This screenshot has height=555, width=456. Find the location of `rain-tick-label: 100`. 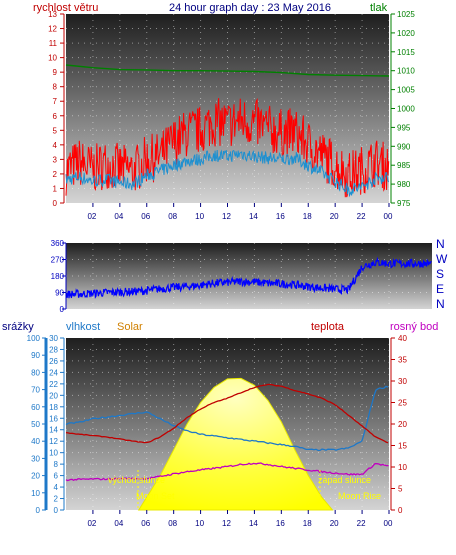

rain-tick-label: 100 is located at coordinates (34, 338).